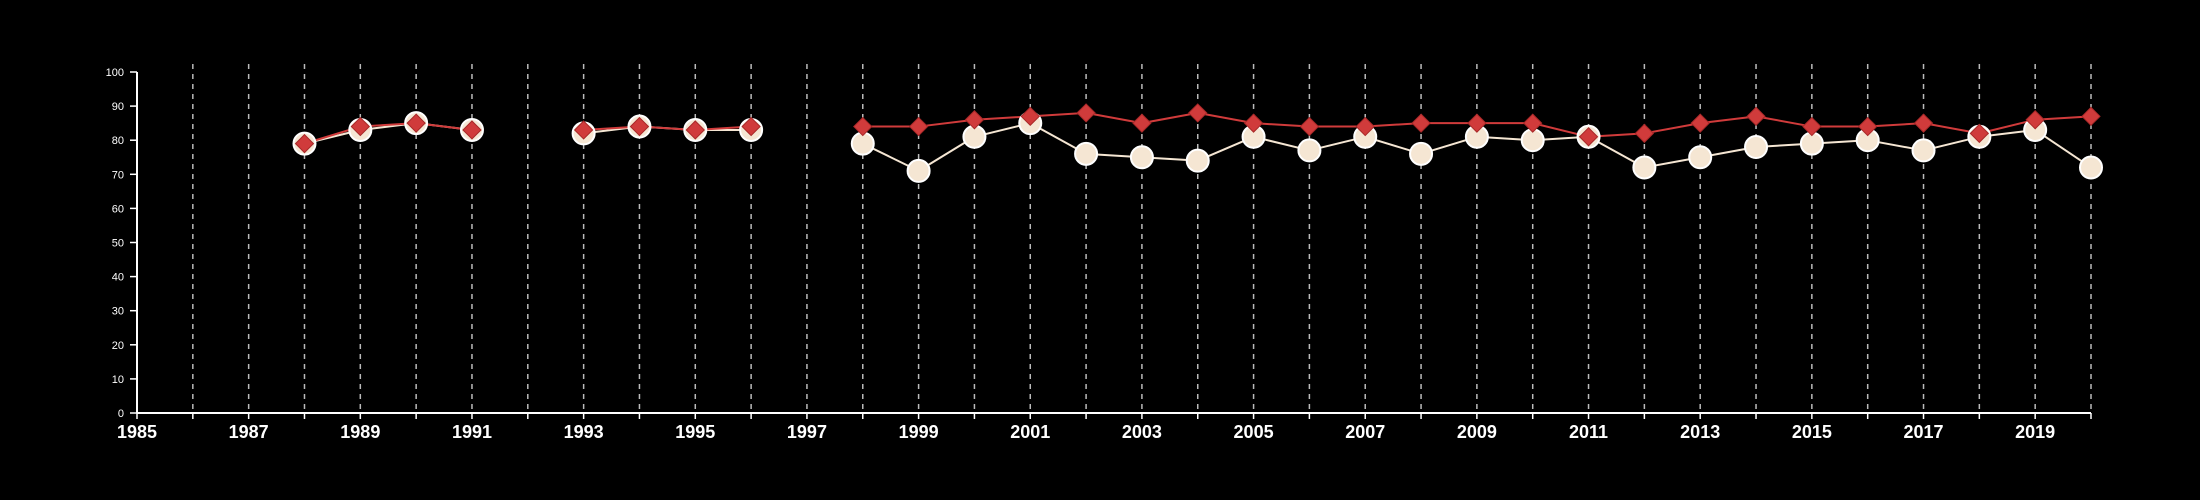 Image resolution: width=2200 pixels, height=500 pixels. I want to click on y-tick-label: 0, so click(121, 414).